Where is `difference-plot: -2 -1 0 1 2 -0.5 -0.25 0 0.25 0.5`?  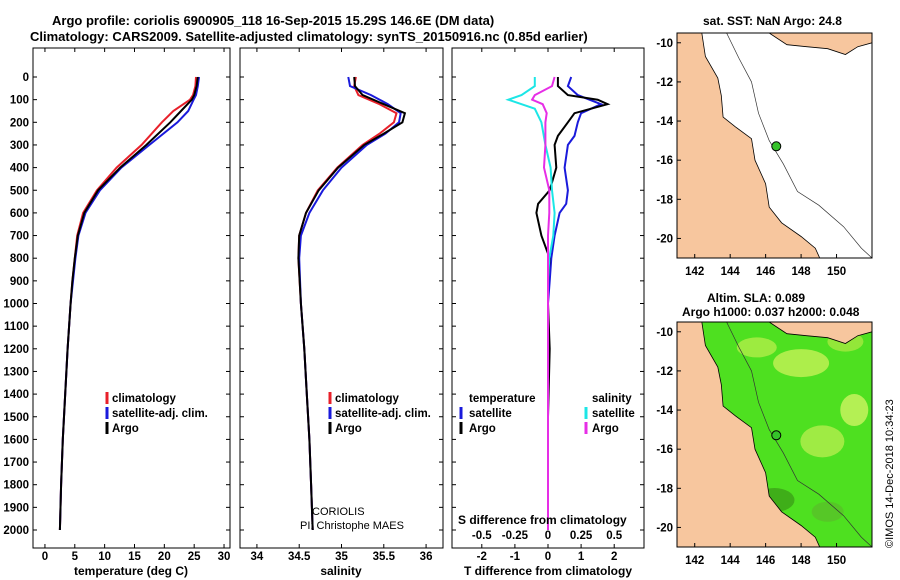
difference-plot: -2 -1 0 1 2 -0.5 -0.25 0 0.25 0.5 is located at coordinates (547, 305).